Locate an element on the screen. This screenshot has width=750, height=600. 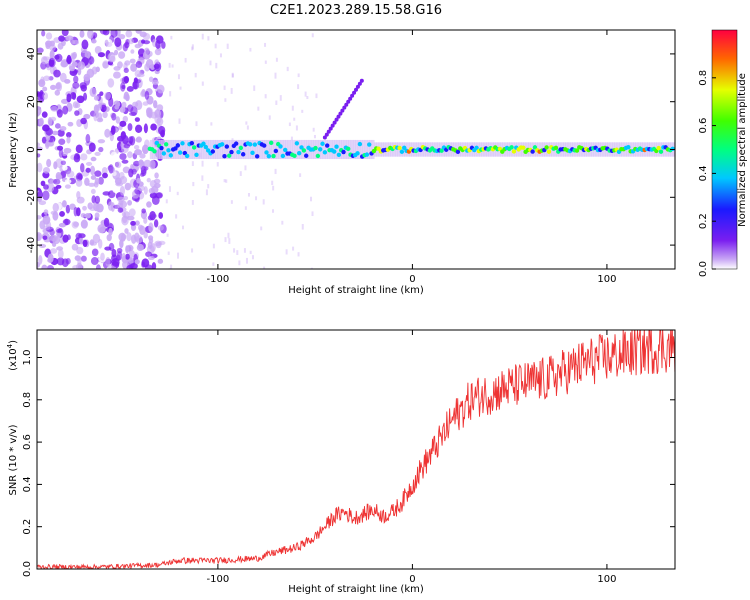
snr-y-tick-label: 0.6 is located at coordinates (27, 442).